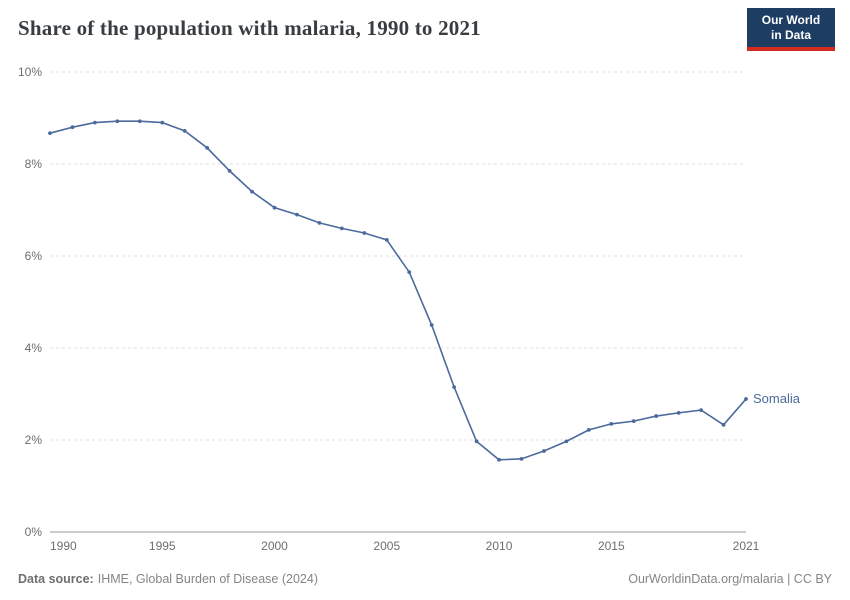  Describe the element at coordinates (777, 398) in the screenshot. I see `series-label-somalia: Somalia` at that location.